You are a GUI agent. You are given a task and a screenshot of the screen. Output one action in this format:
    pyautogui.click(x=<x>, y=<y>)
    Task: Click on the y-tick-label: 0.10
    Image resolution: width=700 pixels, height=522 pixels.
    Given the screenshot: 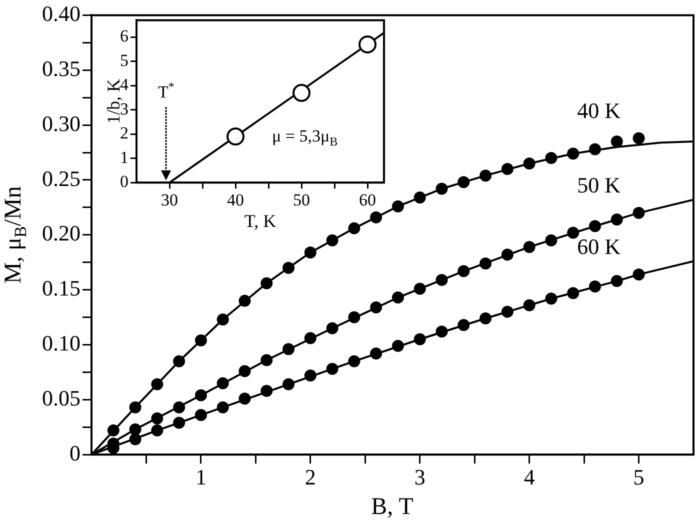 What is the action you would take?
    pyautogui.click(x=61, y=343)
    